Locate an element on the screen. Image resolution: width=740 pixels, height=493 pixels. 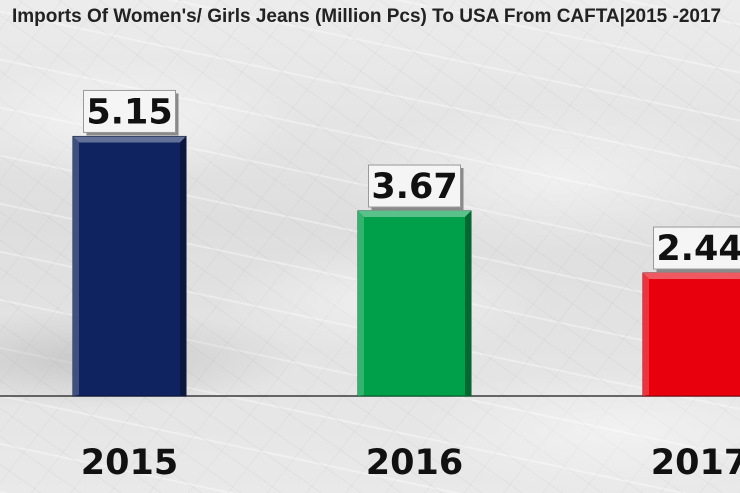
data-label: 5.15 is located at coordinates (129, 112).